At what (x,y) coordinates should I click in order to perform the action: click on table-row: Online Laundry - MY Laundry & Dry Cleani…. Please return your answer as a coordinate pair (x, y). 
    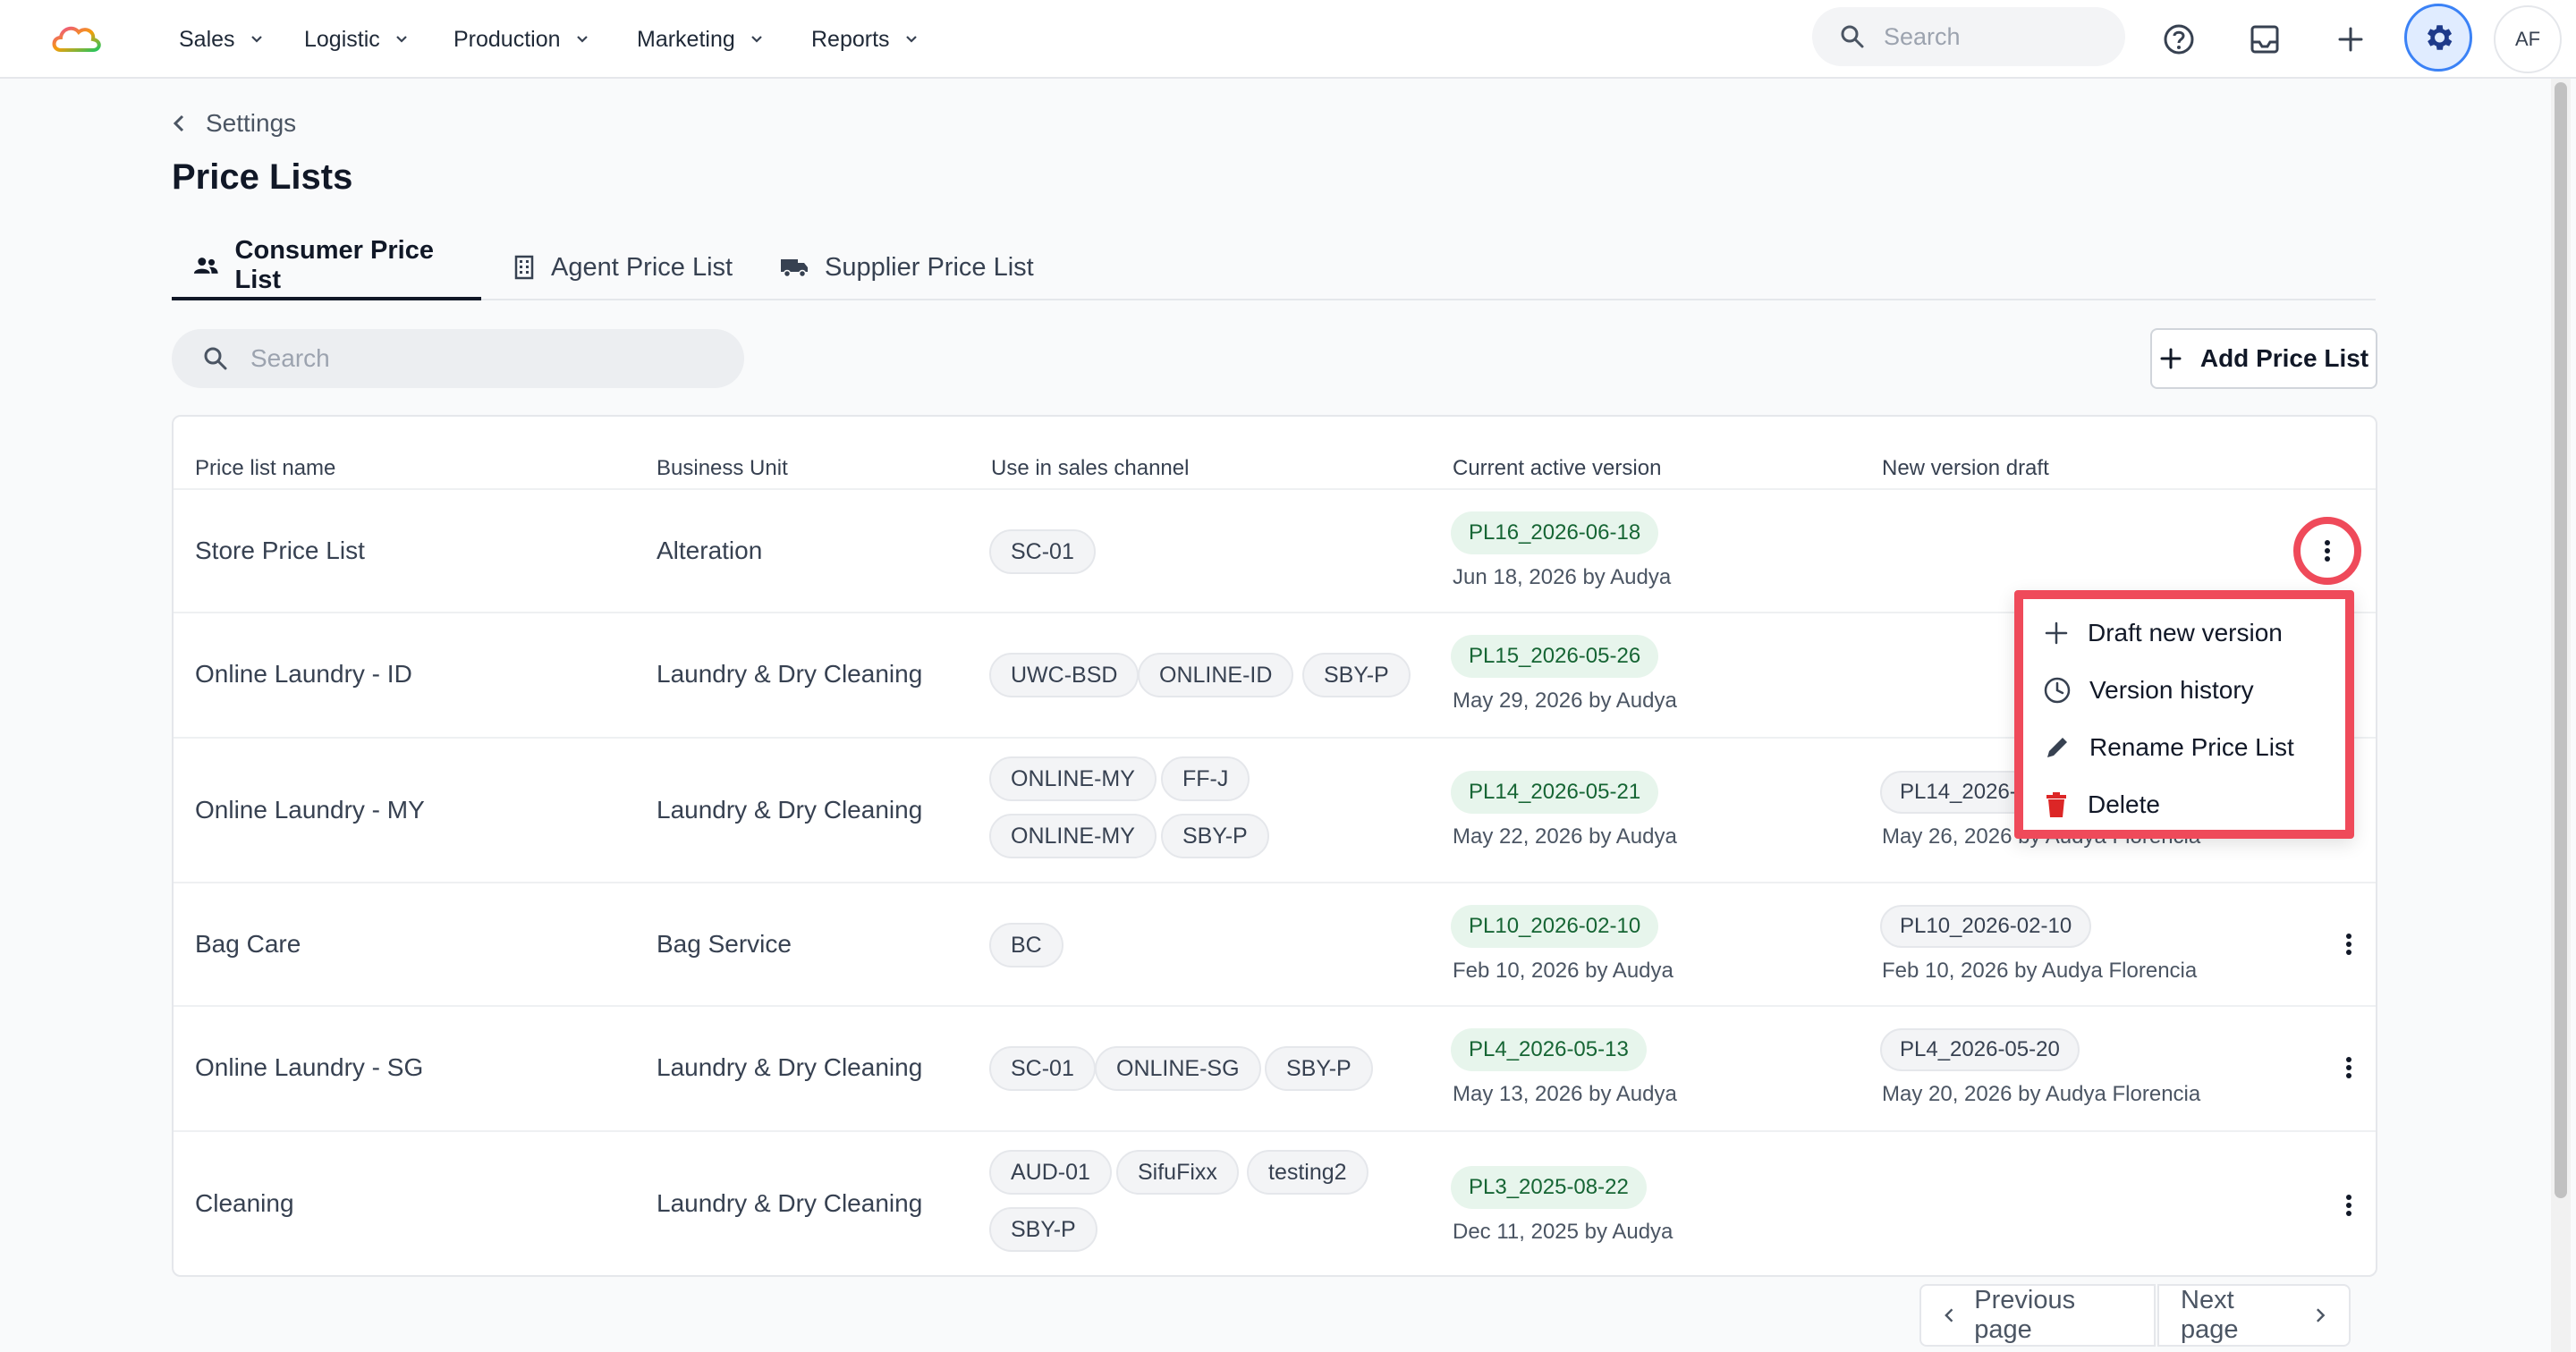
    Looking at the image, I should click on (1275, 809).